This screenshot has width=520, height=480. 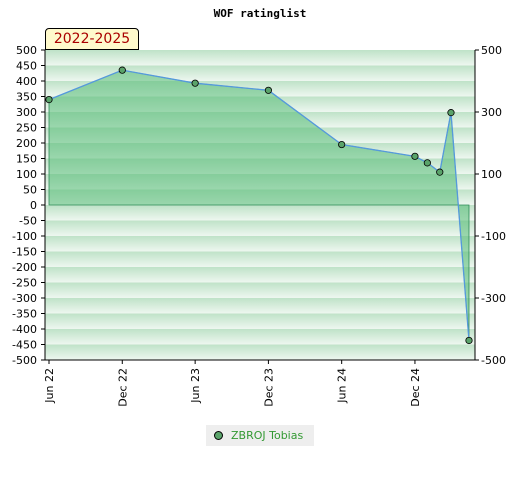 What do you see at coordinates (491, 50) in the screenshot?
I see `y-right-tick-label: 500` at bounding box center [491, 50].